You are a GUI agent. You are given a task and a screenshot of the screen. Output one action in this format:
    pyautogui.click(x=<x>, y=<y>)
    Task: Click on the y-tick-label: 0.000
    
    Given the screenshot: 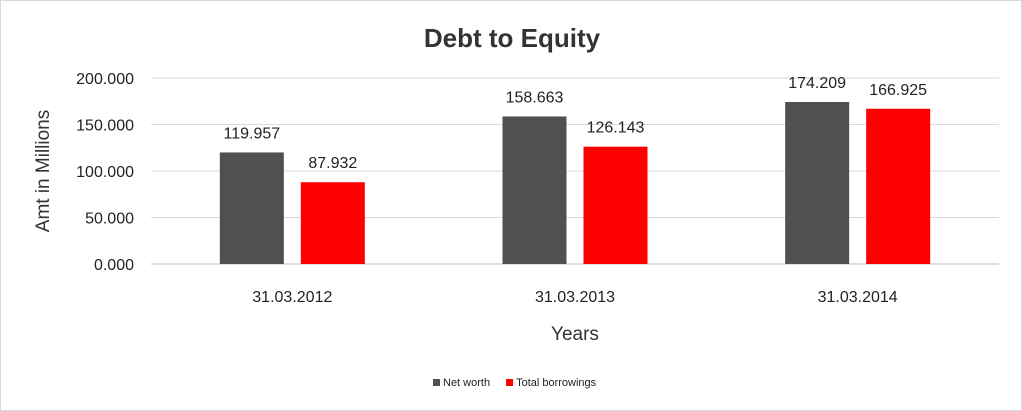 What is the action you would take?
    pyautogui.click(x=114, y=265)
    